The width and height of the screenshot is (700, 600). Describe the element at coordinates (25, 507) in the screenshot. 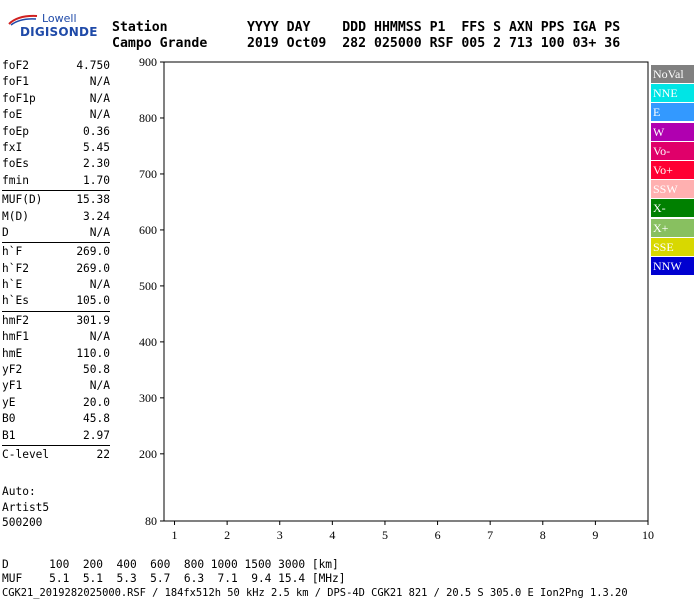

I see `autoscaling-info: Auto: Artist5 500200` at that location.